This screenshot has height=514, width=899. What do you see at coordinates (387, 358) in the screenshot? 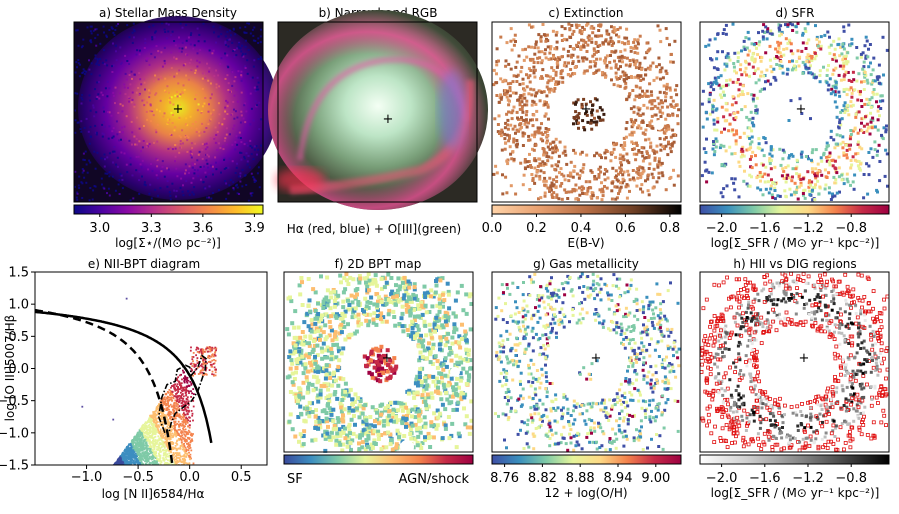
I see `panel-f-center-marker: +` at bounding box center [387, 358].